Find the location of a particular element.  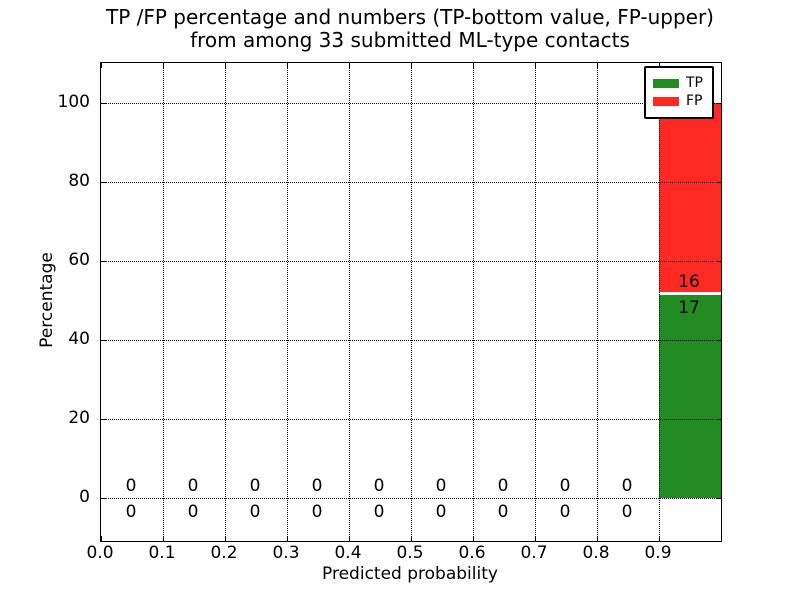

x-tick-label: 0.7 is located at coordinates (534, 553).